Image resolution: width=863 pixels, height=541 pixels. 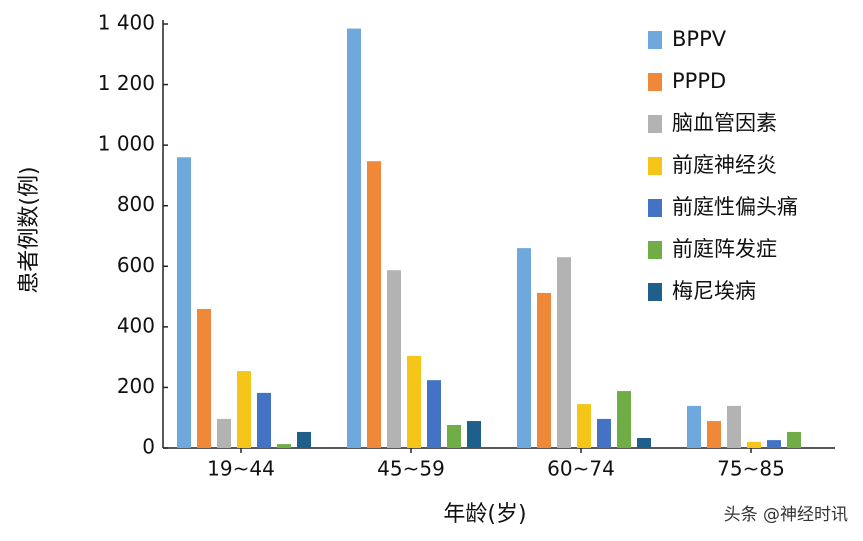 What do you see at coordinates (126, 83) in the screenshot?
I see `y-tick-label: 1 200` at bounding box center [126, 83].